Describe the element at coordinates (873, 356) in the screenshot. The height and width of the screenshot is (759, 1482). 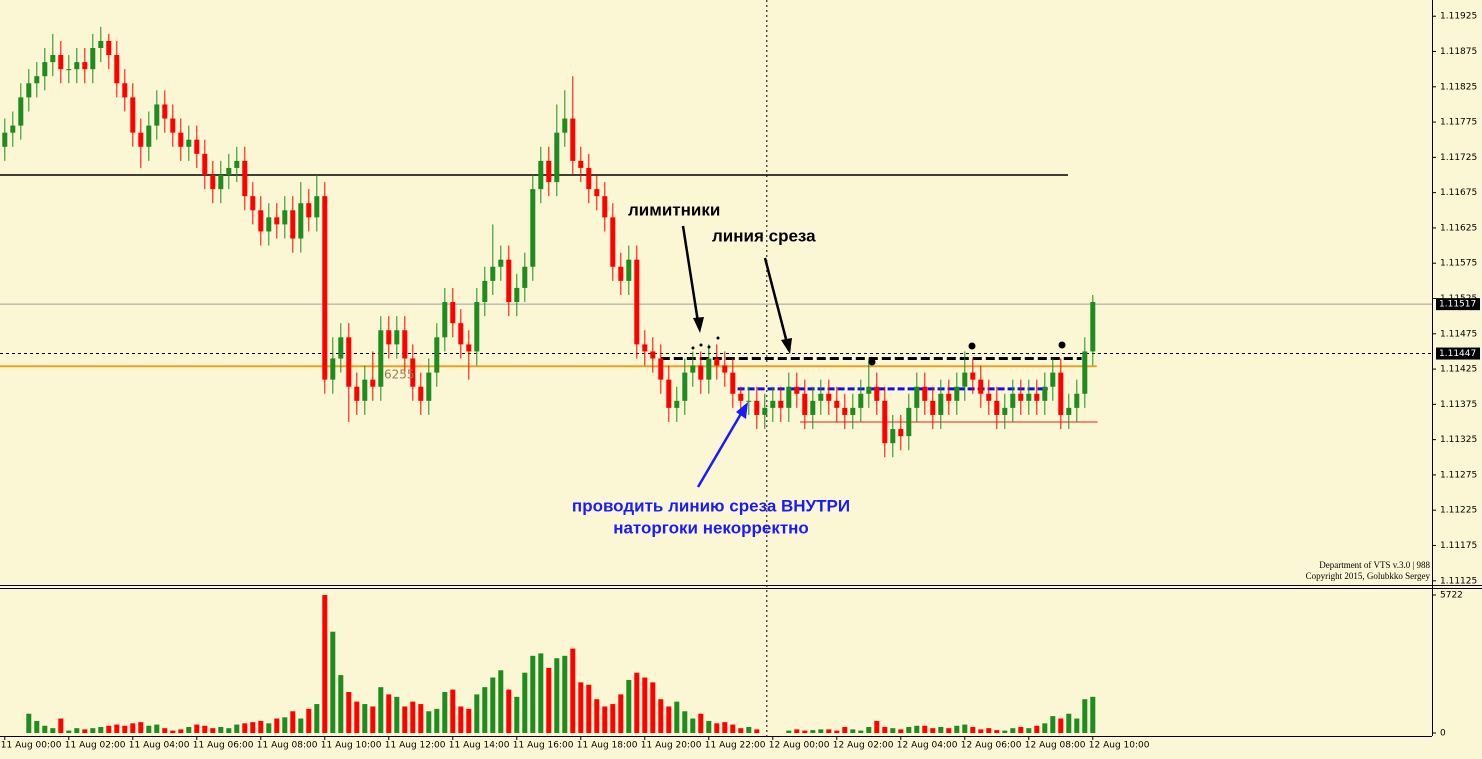
I see `arrows` at that location.